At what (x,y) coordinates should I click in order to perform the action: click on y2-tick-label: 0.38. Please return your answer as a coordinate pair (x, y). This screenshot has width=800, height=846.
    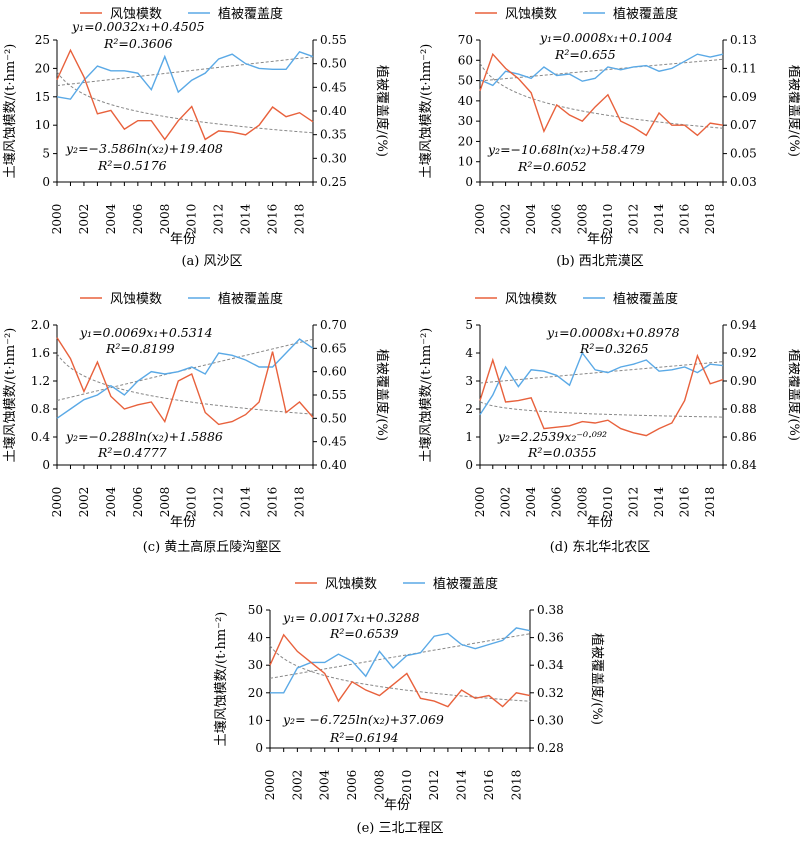
    Looking at the image, I should click on (550, 610).